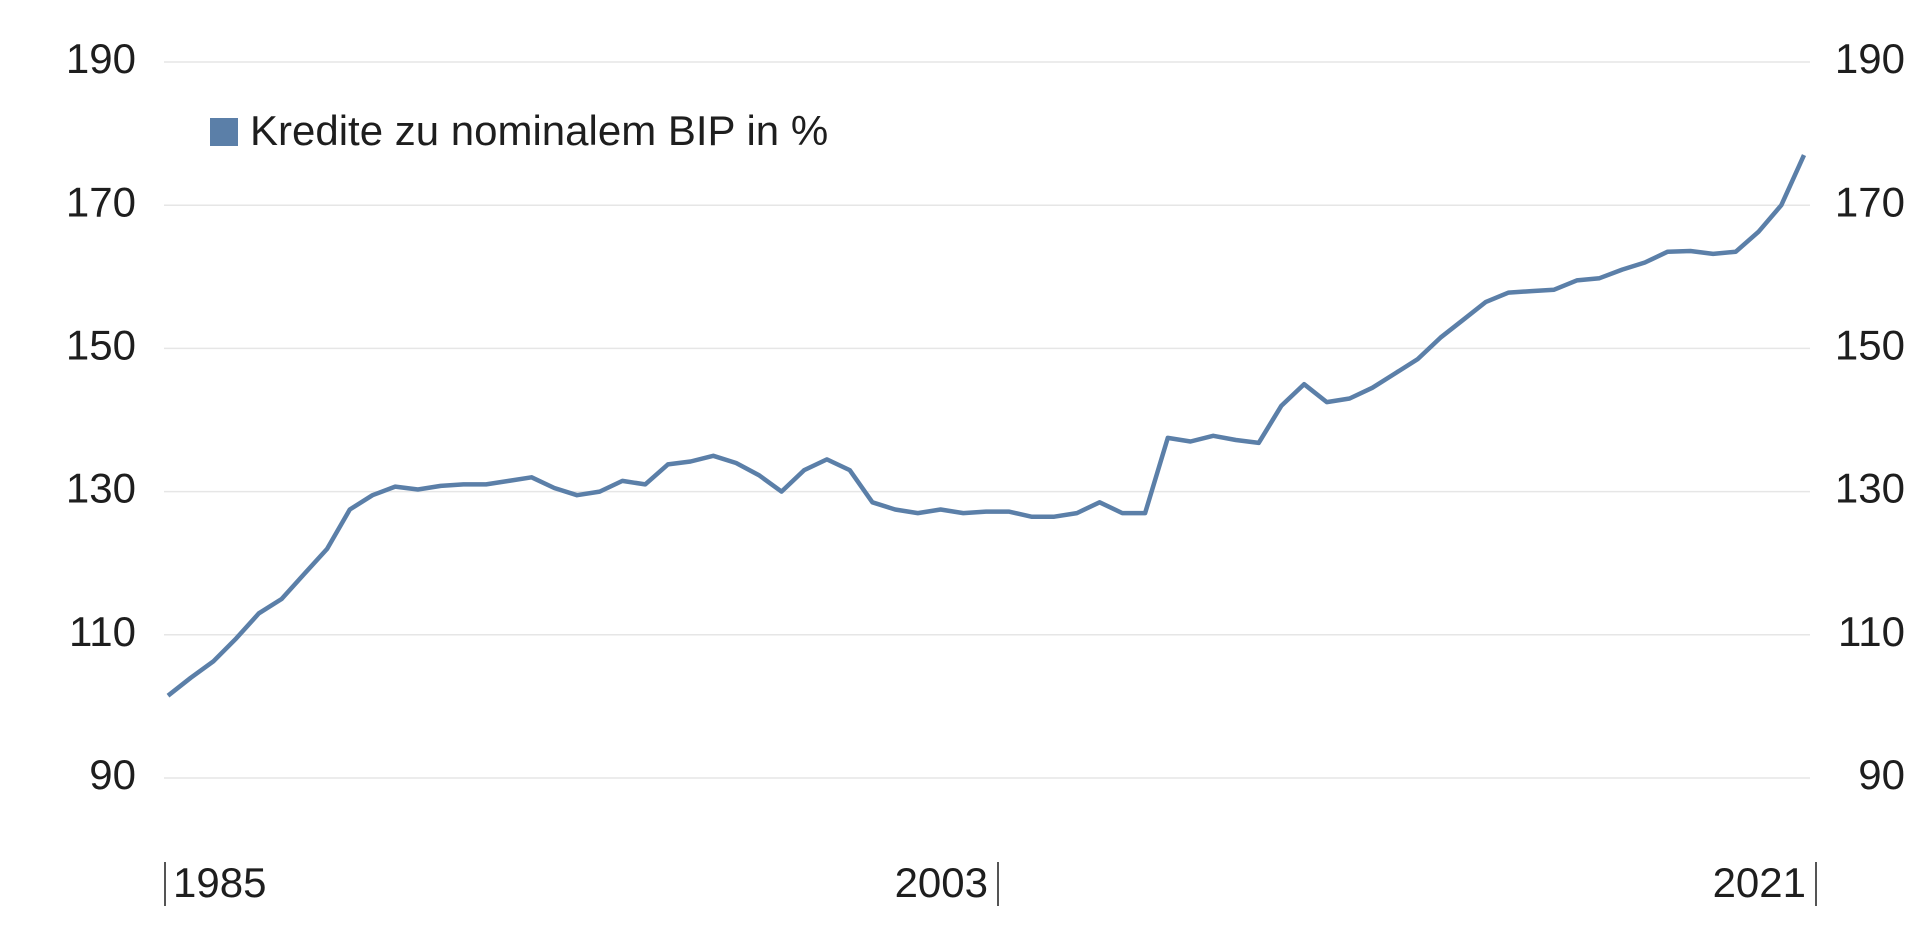 This screenshot has width=1920, height=929. What do you see at coordinates (1759, 882) in the screenshot?
I see `x-tick-label: 2021` at bounding box center [1759, 882].